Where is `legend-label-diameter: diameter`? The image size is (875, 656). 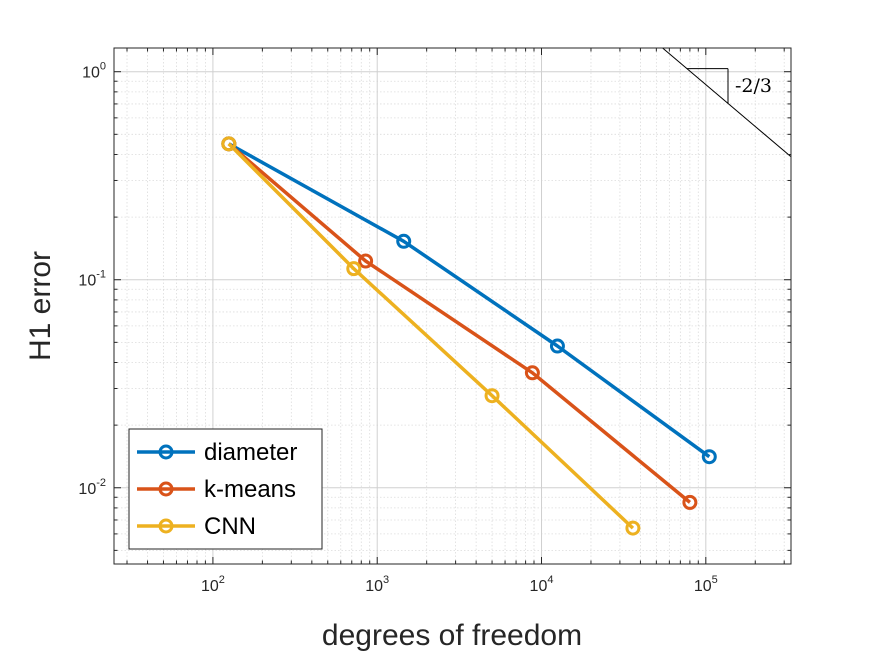
legend-label-diameter: diameter is located at coordinates (250, 452).